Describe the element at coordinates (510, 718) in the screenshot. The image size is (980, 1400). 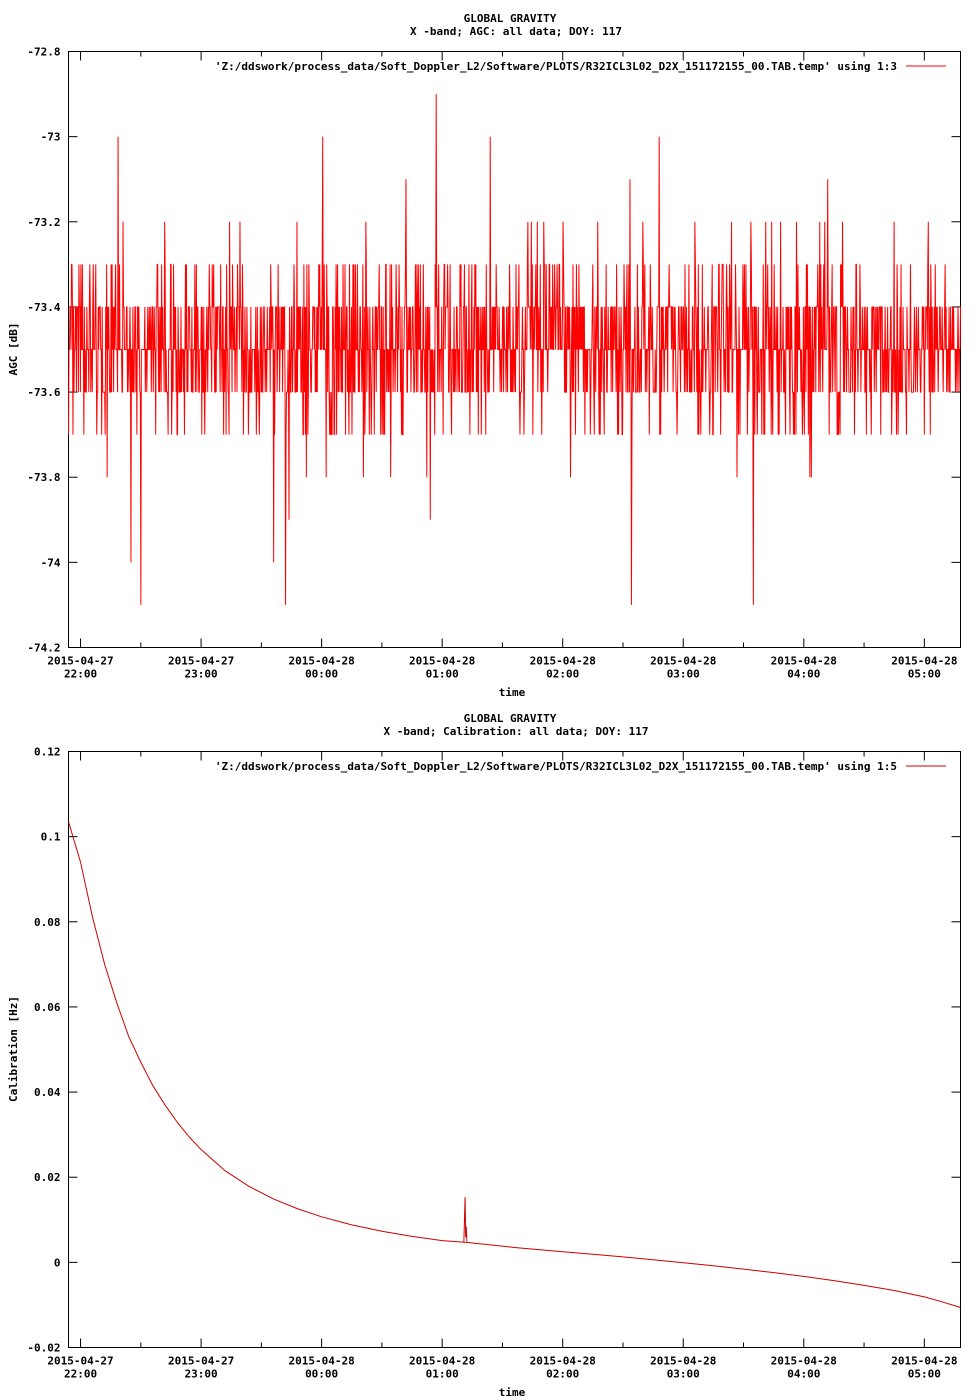
I see `calibration-chart-title-line1: GLOBAL GRAVITY` at that location.